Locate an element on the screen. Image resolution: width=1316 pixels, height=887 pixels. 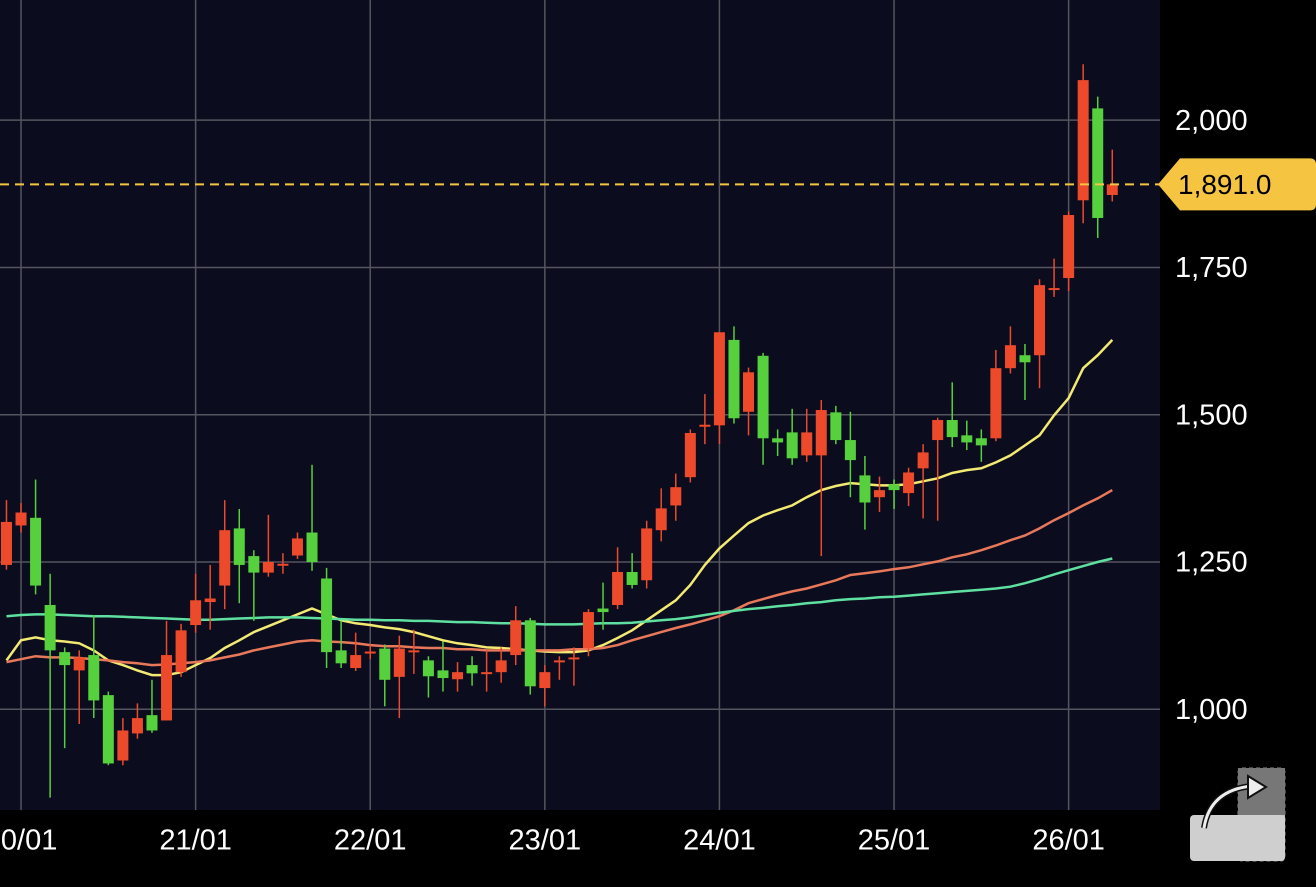
y-tick-label: 2,000 is located at coordinates (1211, 121).